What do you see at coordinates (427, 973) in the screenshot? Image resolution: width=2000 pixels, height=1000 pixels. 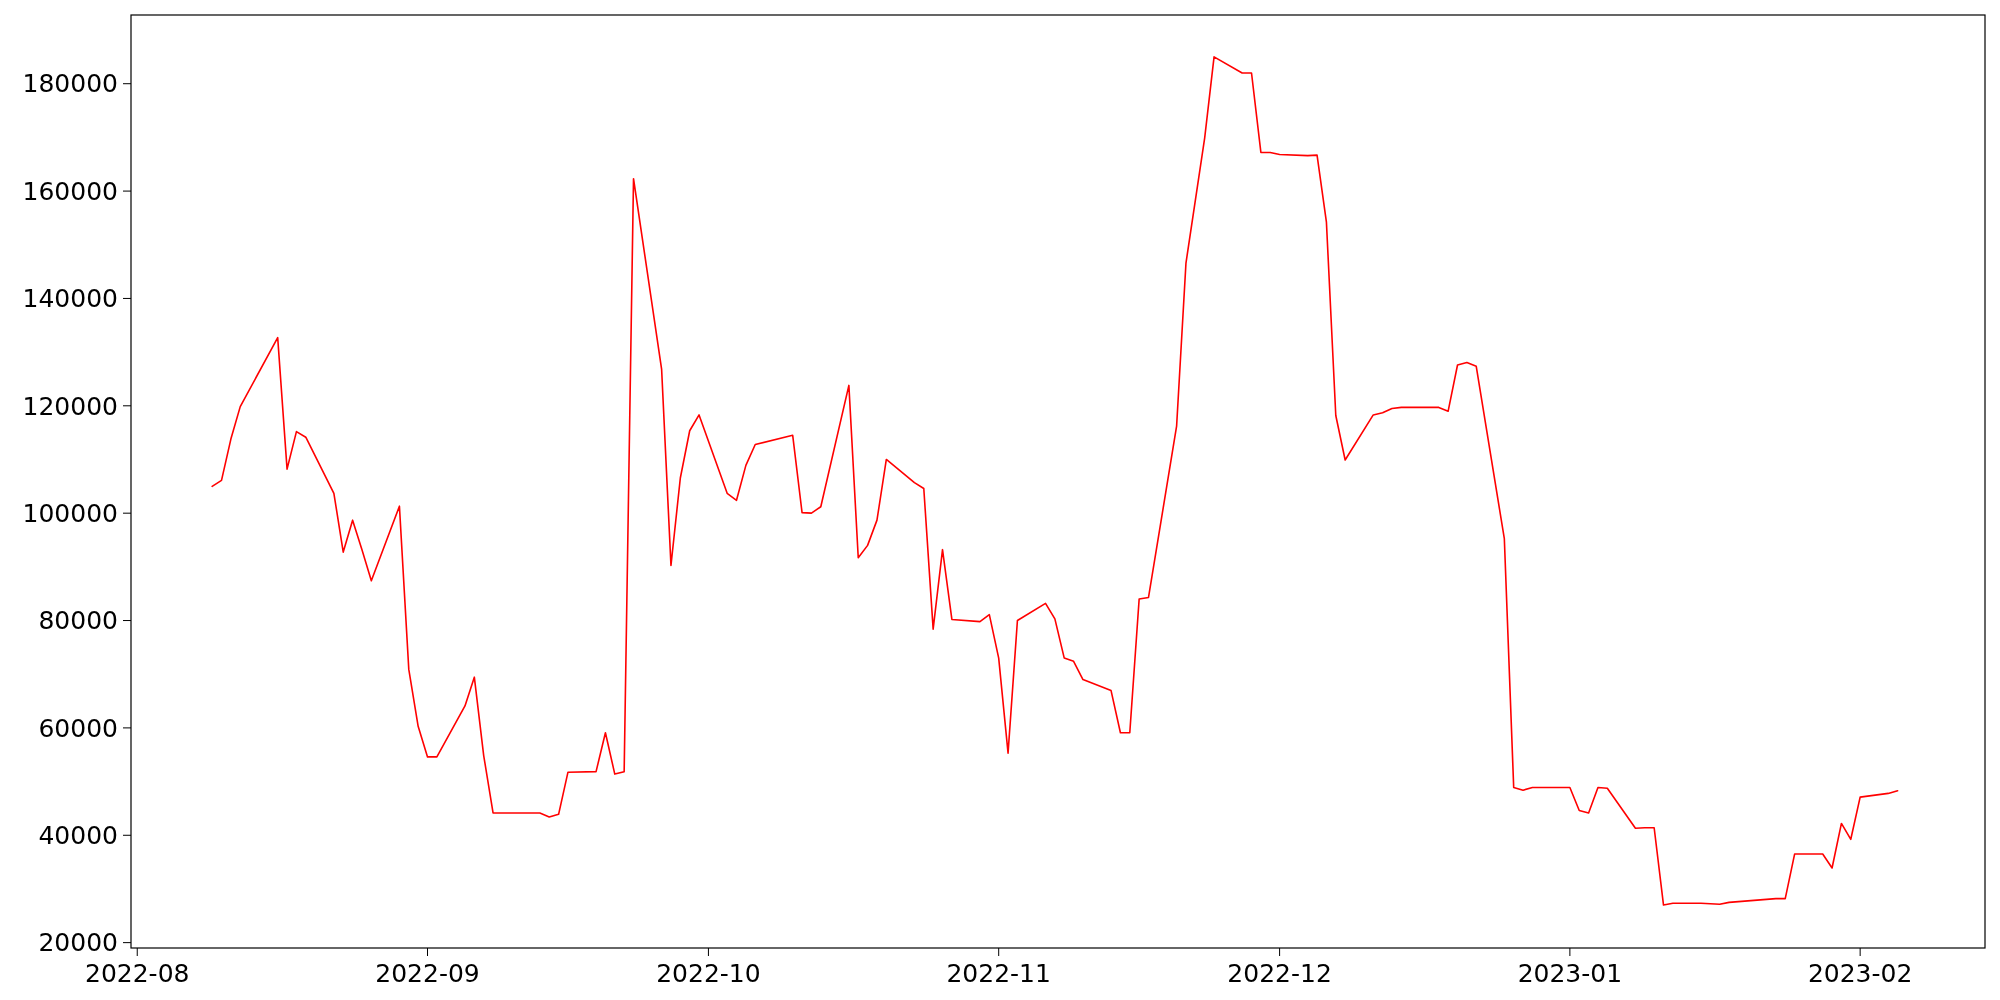 I see `x-tick-label: 2022-09` at bounding box center [427, 973].